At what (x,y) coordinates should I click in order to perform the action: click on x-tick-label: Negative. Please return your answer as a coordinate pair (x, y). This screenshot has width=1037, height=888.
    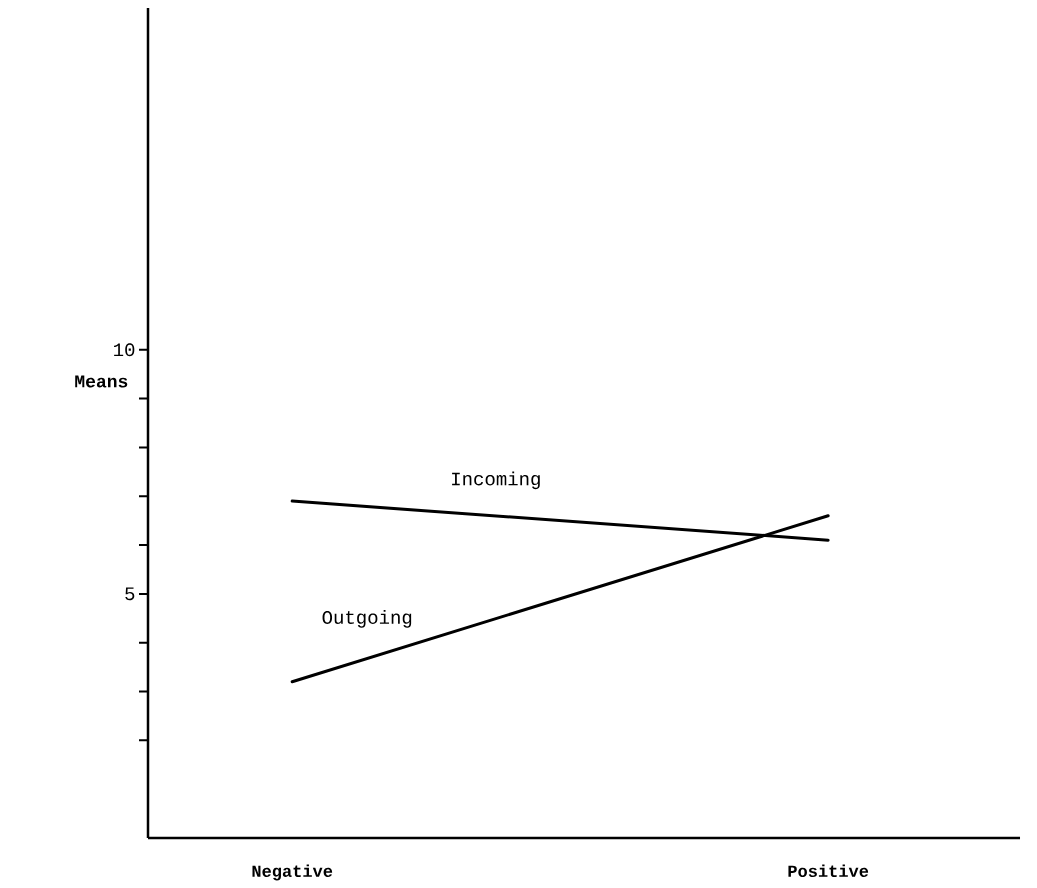
    Looking at the image, I should click on (292, 872).